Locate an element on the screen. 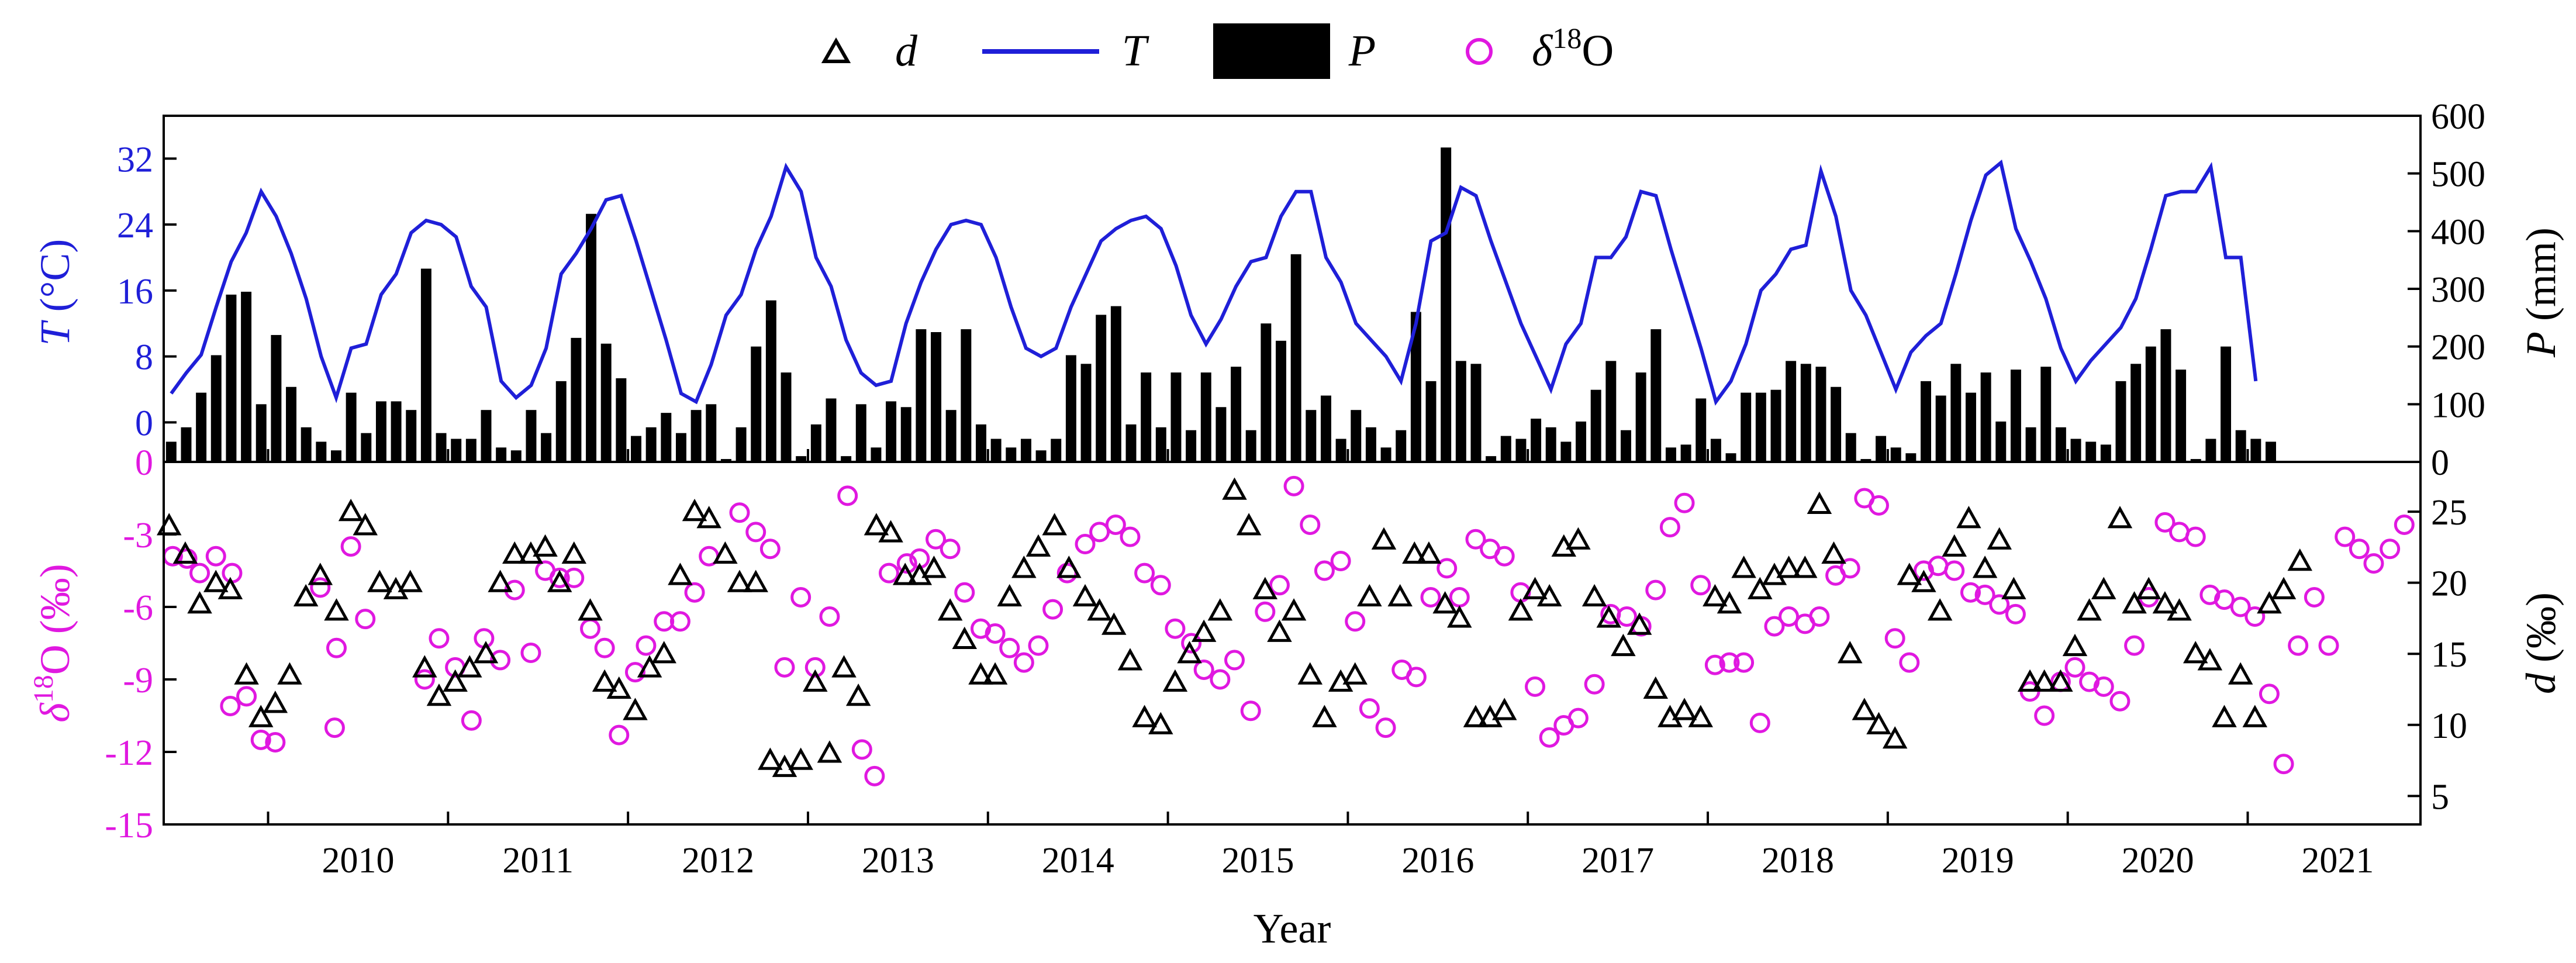 Image resolution: width=2576 pixels, height=963 pixels. precipitation-axis-title: P (mm) is located at coordinates (2541, 292).